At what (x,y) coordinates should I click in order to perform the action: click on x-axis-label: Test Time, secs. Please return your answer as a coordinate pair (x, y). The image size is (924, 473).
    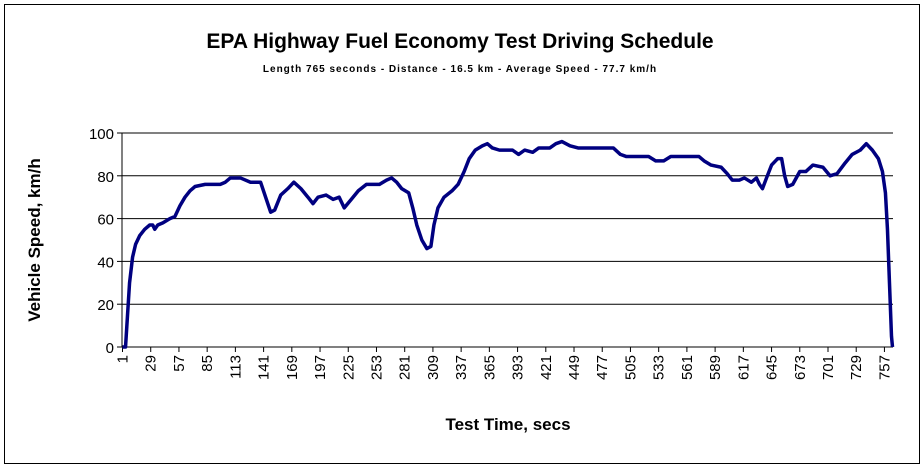
    Looking at the image, I should click on (507, 424).